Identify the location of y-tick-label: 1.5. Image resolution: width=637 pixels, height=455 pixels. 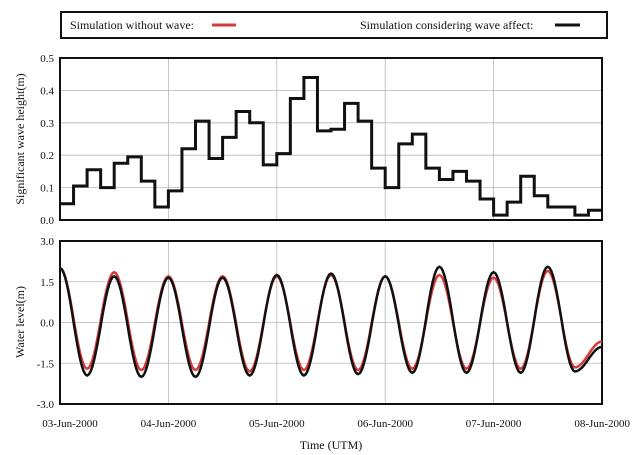
(47, 283).